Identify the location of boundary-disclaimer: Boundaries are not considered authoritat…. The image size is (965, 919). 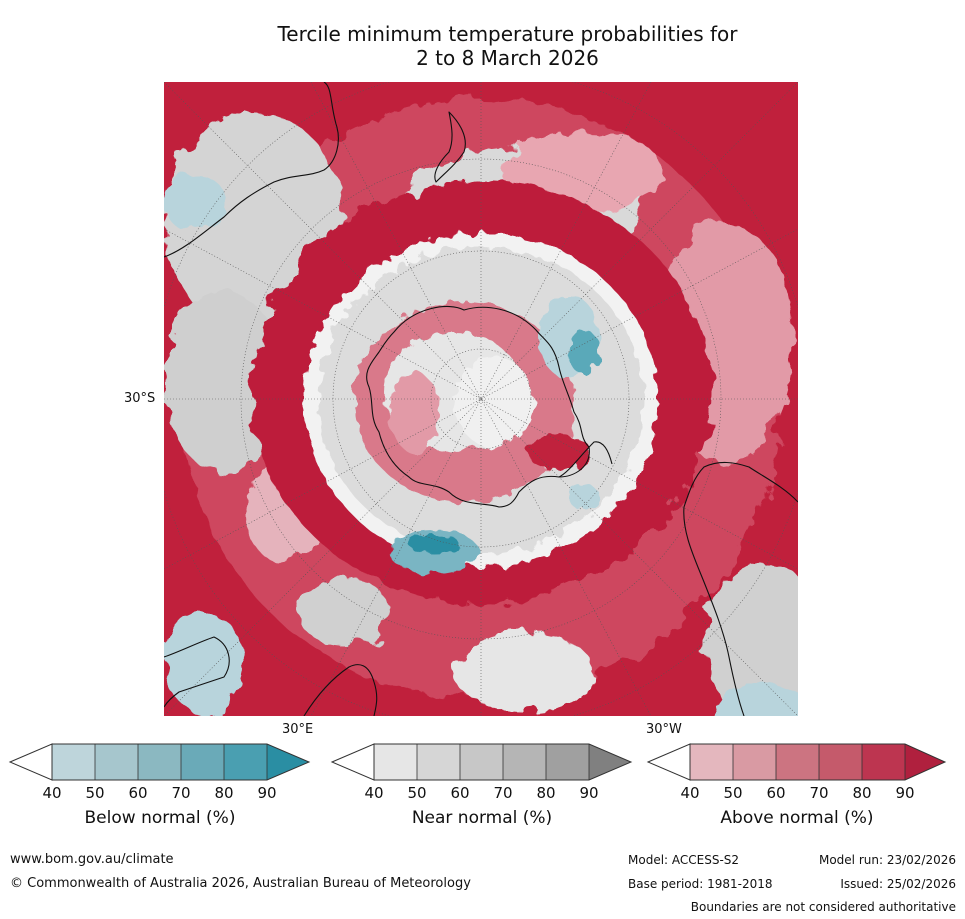
(823, 907).